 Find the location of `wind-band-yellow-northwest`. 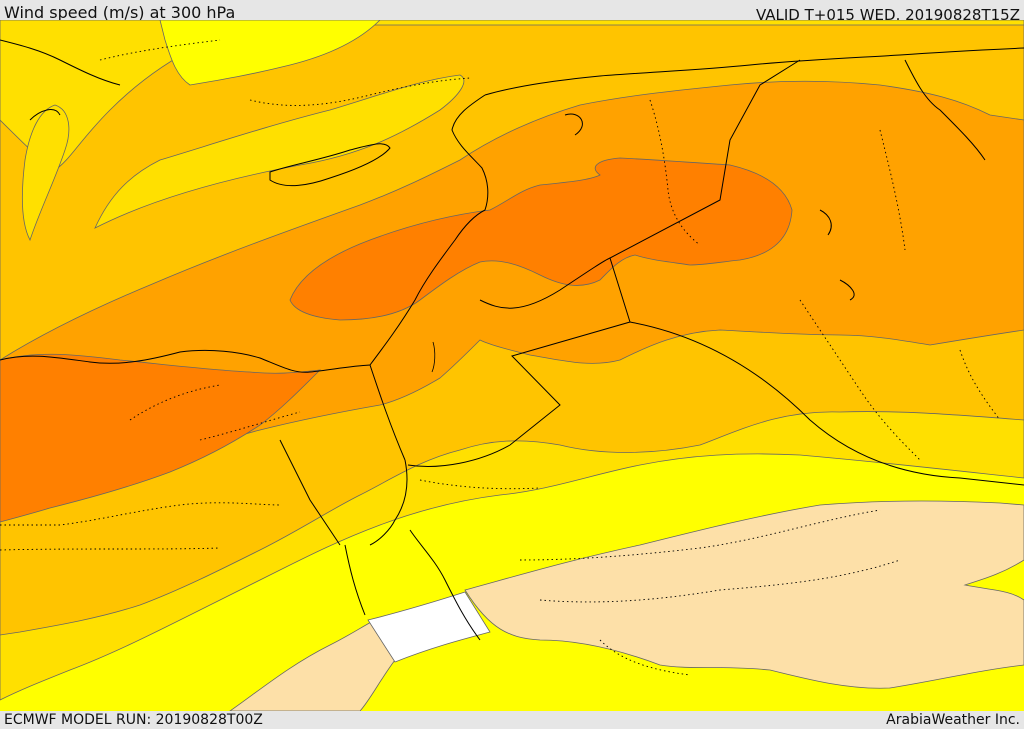

wind-band-yellow-northwest is located at coordinates (270, 53).